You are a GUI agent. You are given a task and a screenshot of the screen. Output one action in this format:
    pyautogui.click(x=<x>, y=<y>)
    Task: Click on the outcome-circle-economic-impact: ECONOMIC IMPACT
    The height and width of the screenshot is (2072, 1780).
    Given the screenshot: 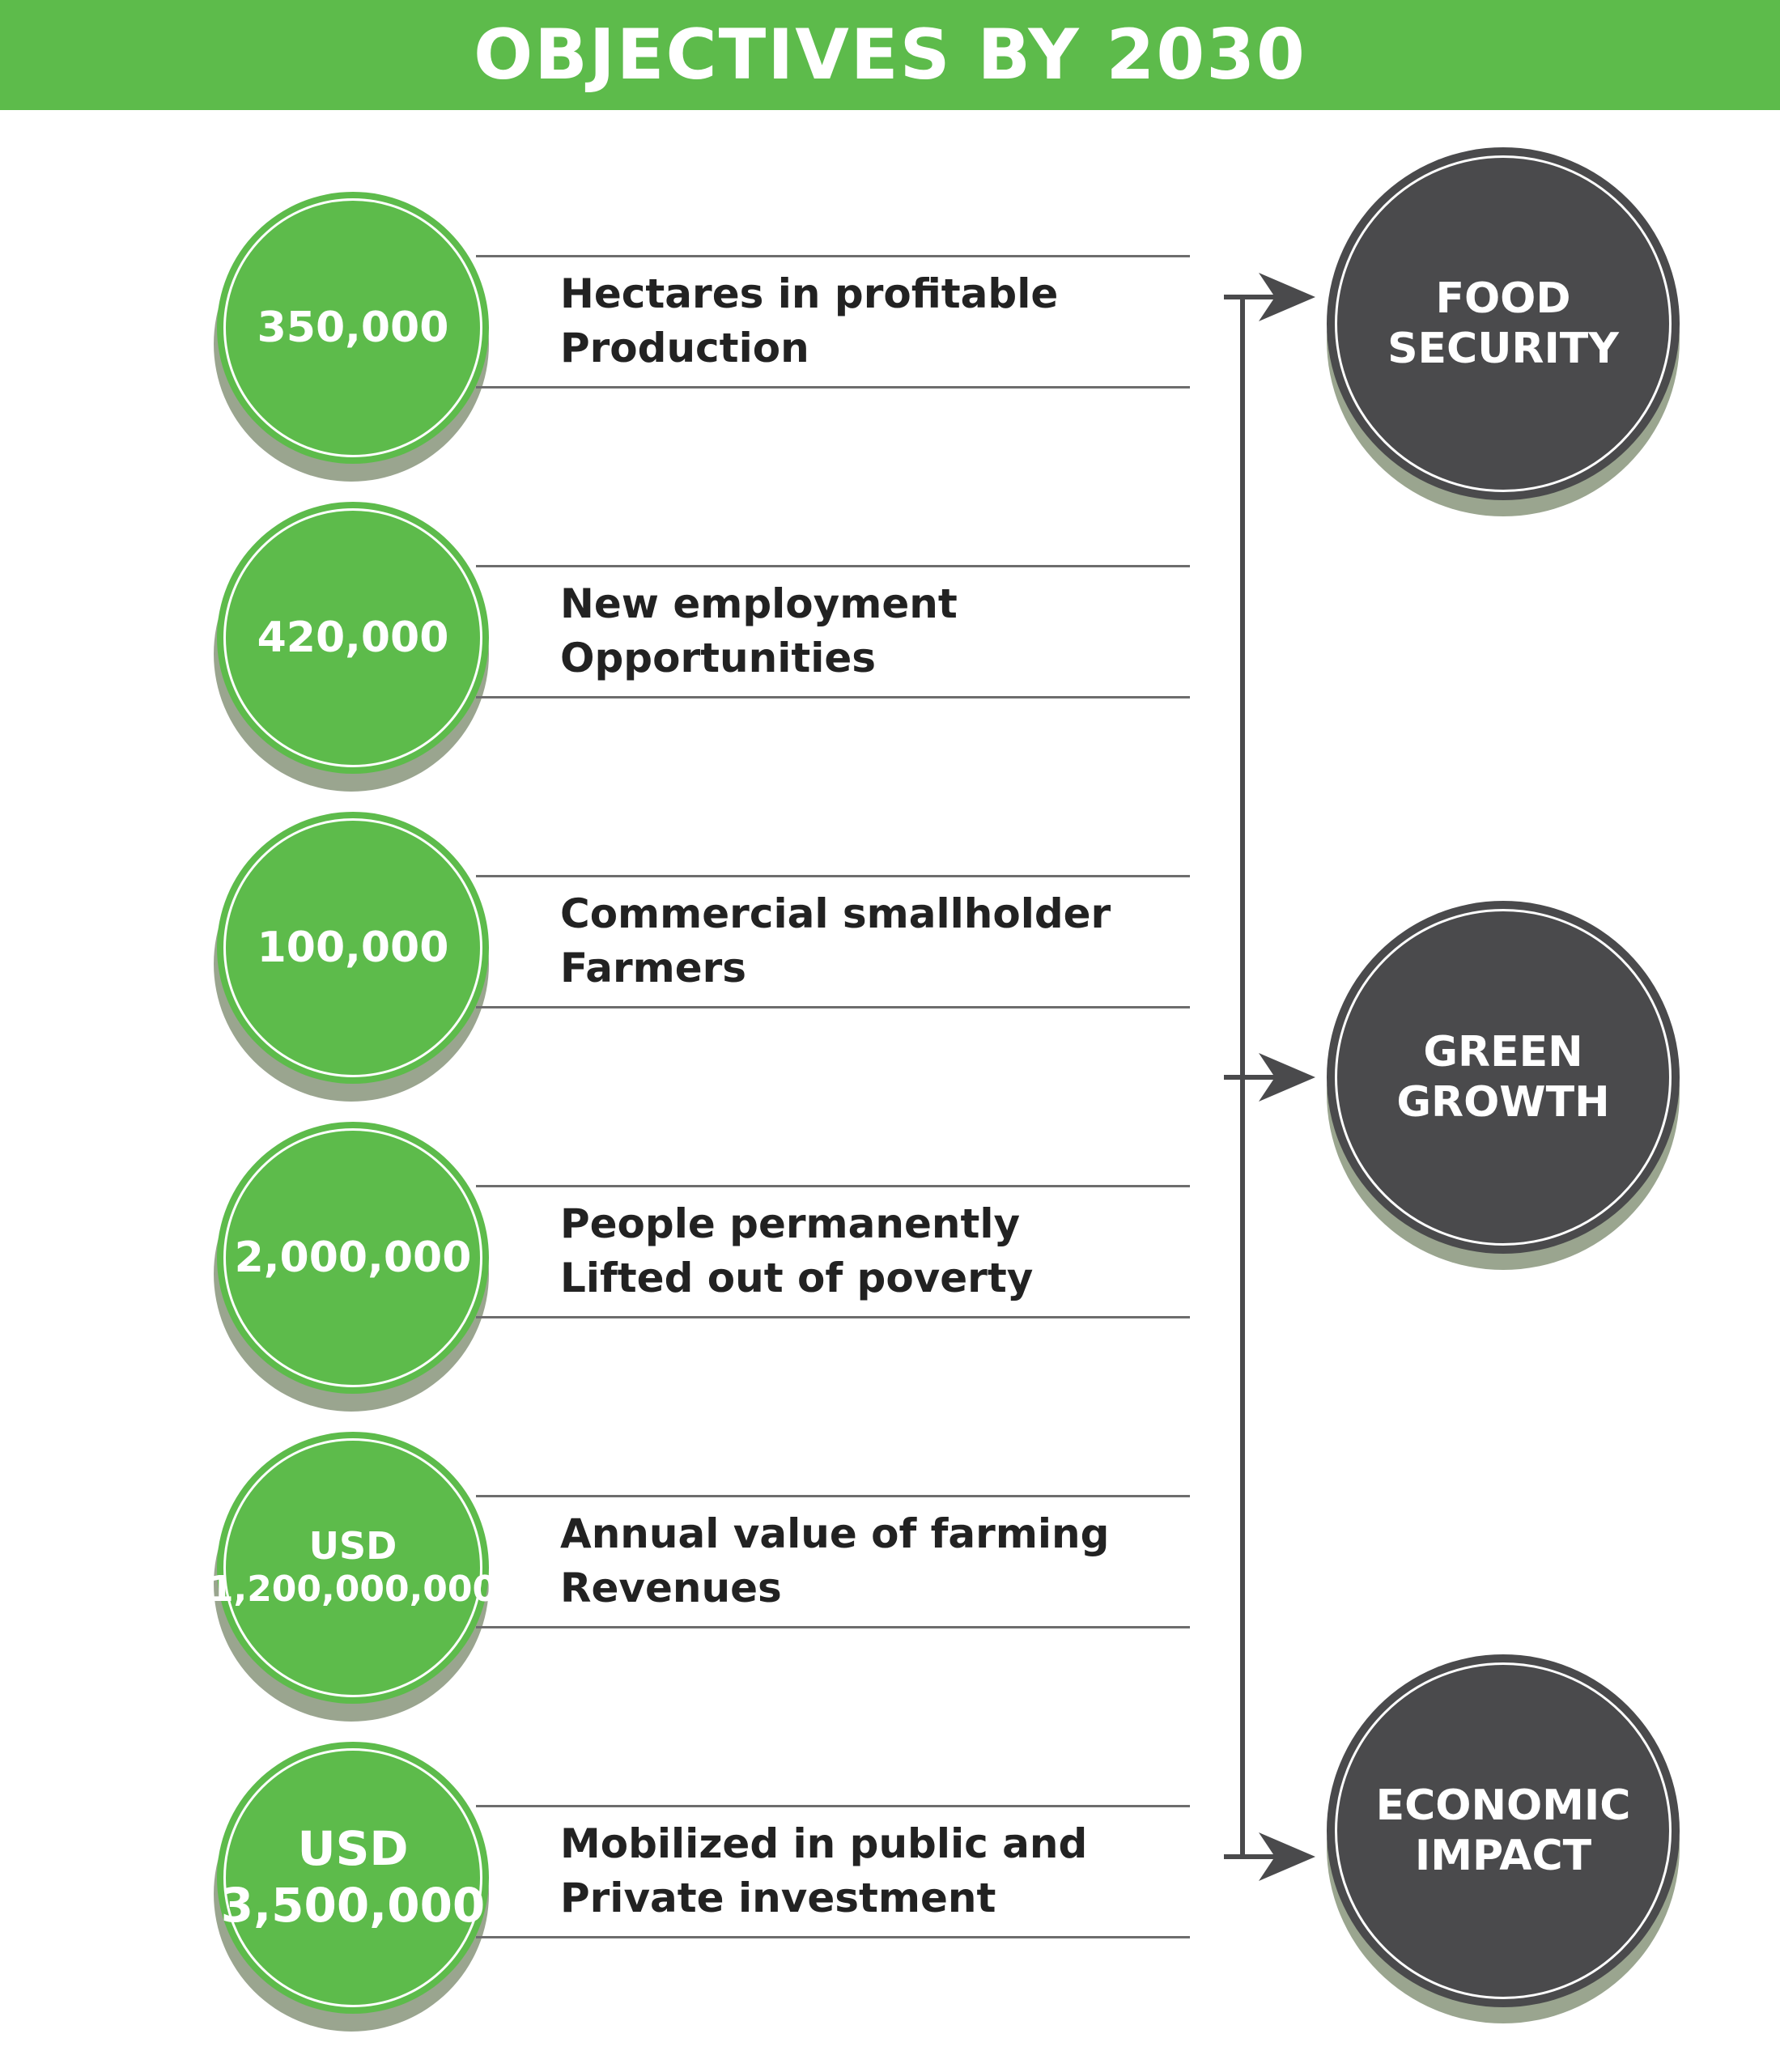 What is the action you would take?
    pyautogui.click(x=1503, y=1830)
    